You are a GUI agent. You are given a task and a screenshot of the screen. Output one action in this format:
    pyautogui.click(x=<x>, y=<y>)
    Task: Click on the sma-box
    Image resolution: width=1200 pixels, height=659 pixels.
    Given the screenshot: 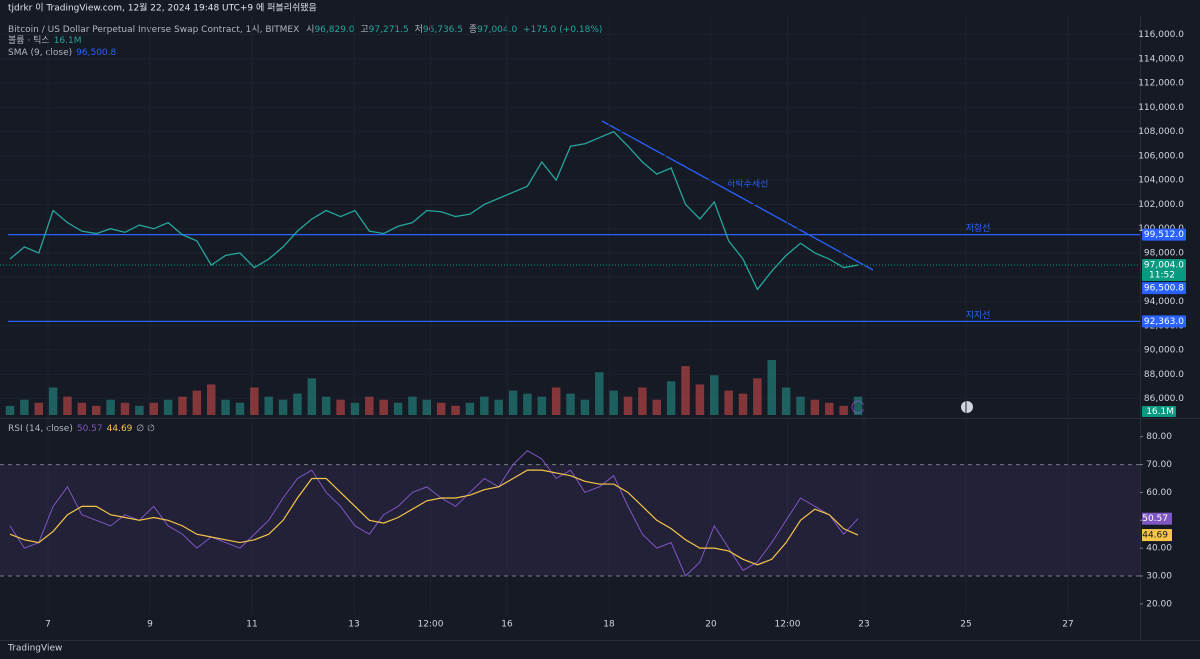 What is the action you would take?
    pyautogui.click(x=1164, y=288)
    